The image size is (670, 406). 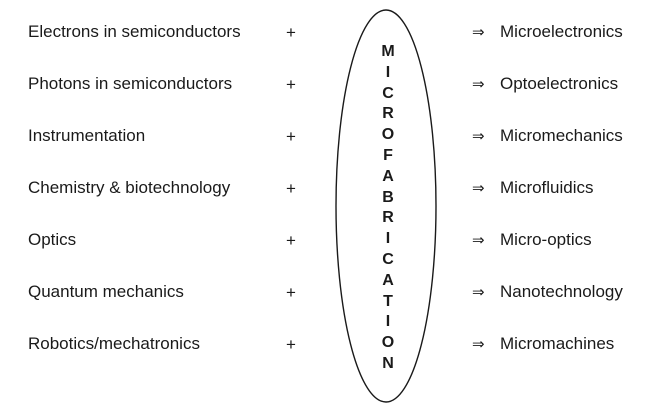 I want to click on microfabrication-label: M I C R O F A B R I C A T I O N, so click(x=388, y=208).